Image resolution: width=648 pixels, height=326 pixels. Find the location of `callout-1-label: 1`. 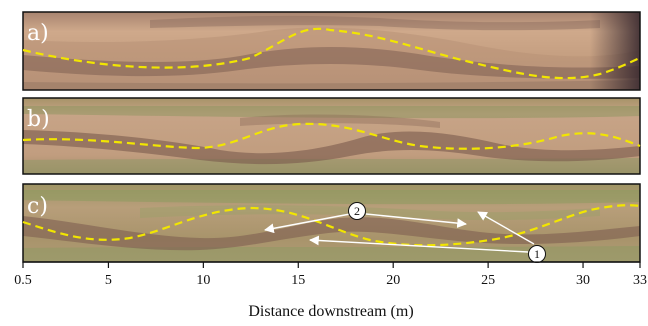

callout-1-label: 1 is located at coordinates (537, 254).